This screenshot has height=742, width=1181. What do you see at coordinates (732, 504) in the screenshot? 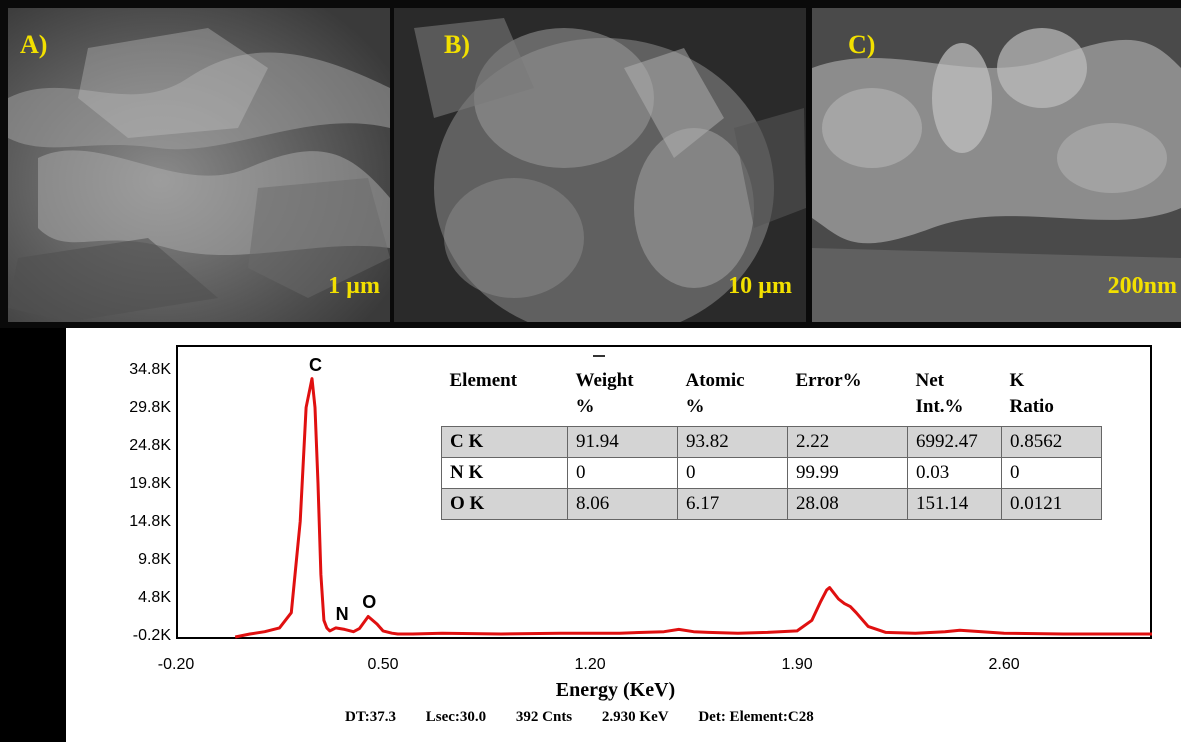
I see `cell-atomic: 6.17` at bounding box center [732, 504].